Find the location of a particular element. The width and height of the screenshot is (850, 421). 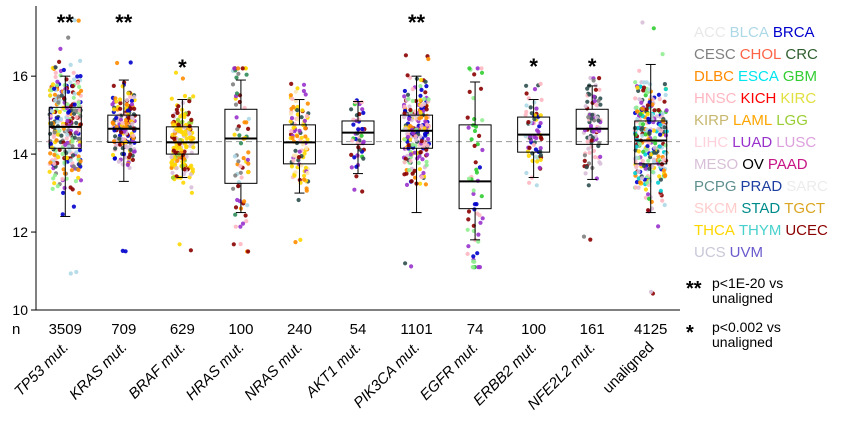

legend-item: THCA is located at coordinates (714, 230).